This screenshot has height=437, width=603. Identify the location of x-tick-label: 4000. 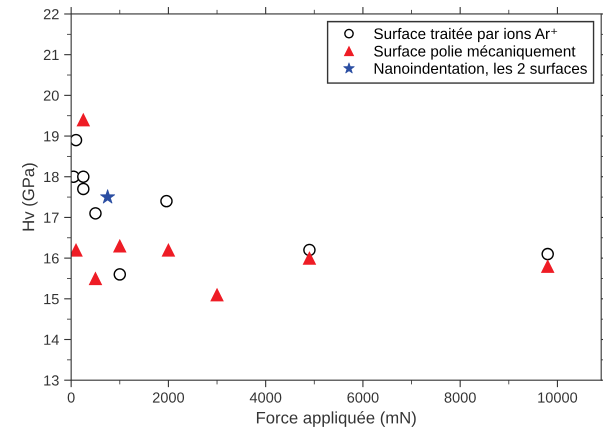
(266, 397).